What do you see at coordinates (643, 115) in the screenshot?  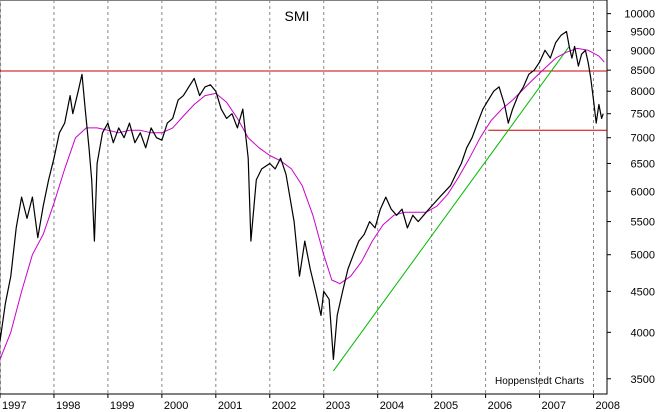 I see `y-tick-label: 7500` at bounding box center [643, 115].